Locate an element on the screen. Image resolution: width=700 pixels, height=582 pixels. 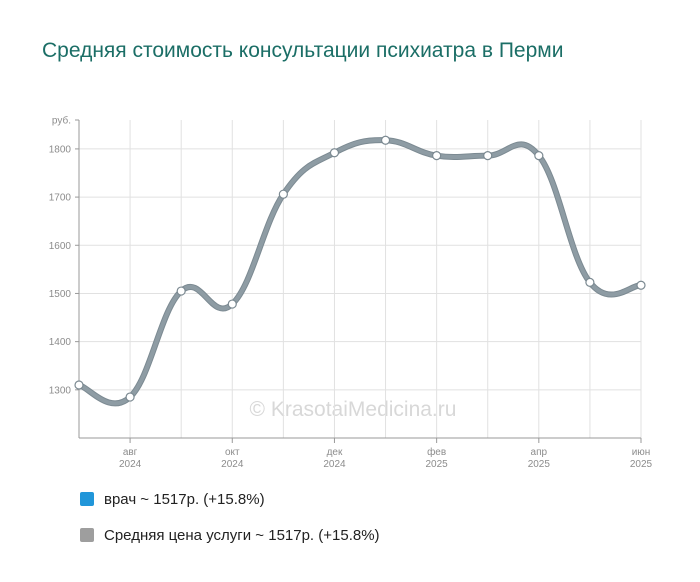
legend-item-doctor: врач ~ 1517р. (+15.8%) is located at coordinates (230, 499).